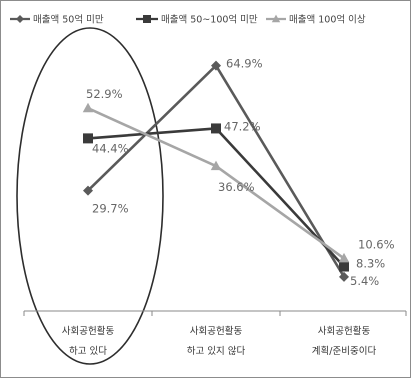  Describe the element at coordinates (370, 264) in the screenshot. I see `data-label: 8.3%` at that location.